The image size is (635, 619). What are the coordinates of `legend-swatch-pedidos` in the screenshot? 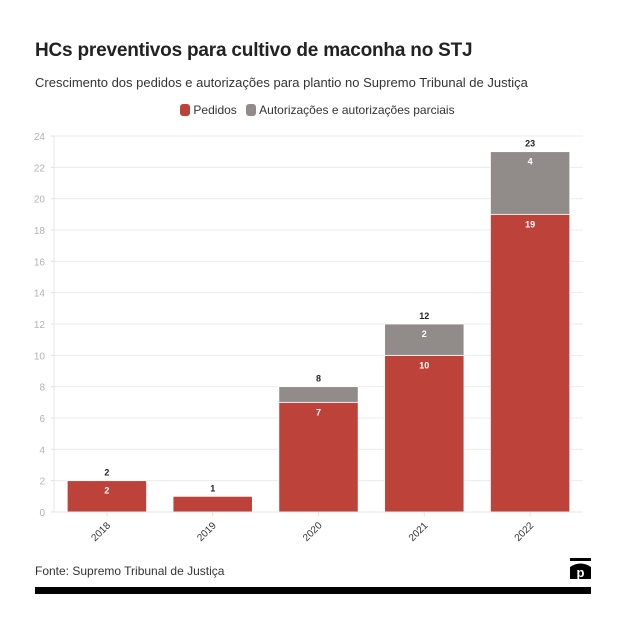 It's located at (185, 110).